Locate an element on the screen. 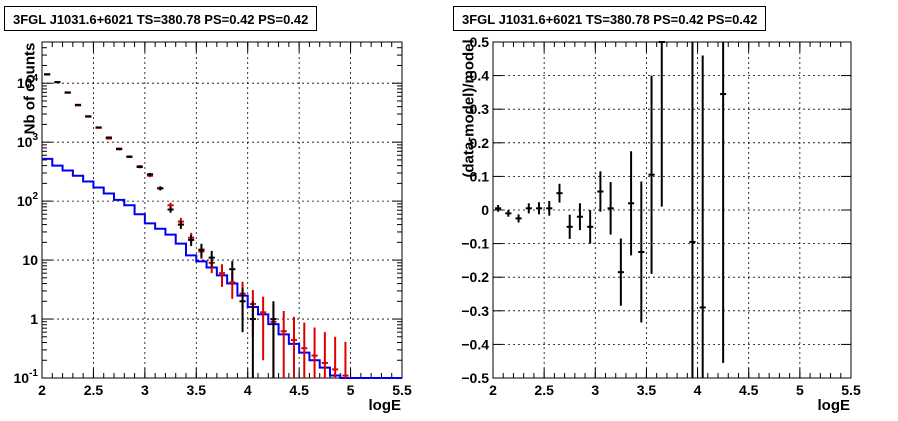  y-tick-label: 10² is located at coordinates (28, 200).